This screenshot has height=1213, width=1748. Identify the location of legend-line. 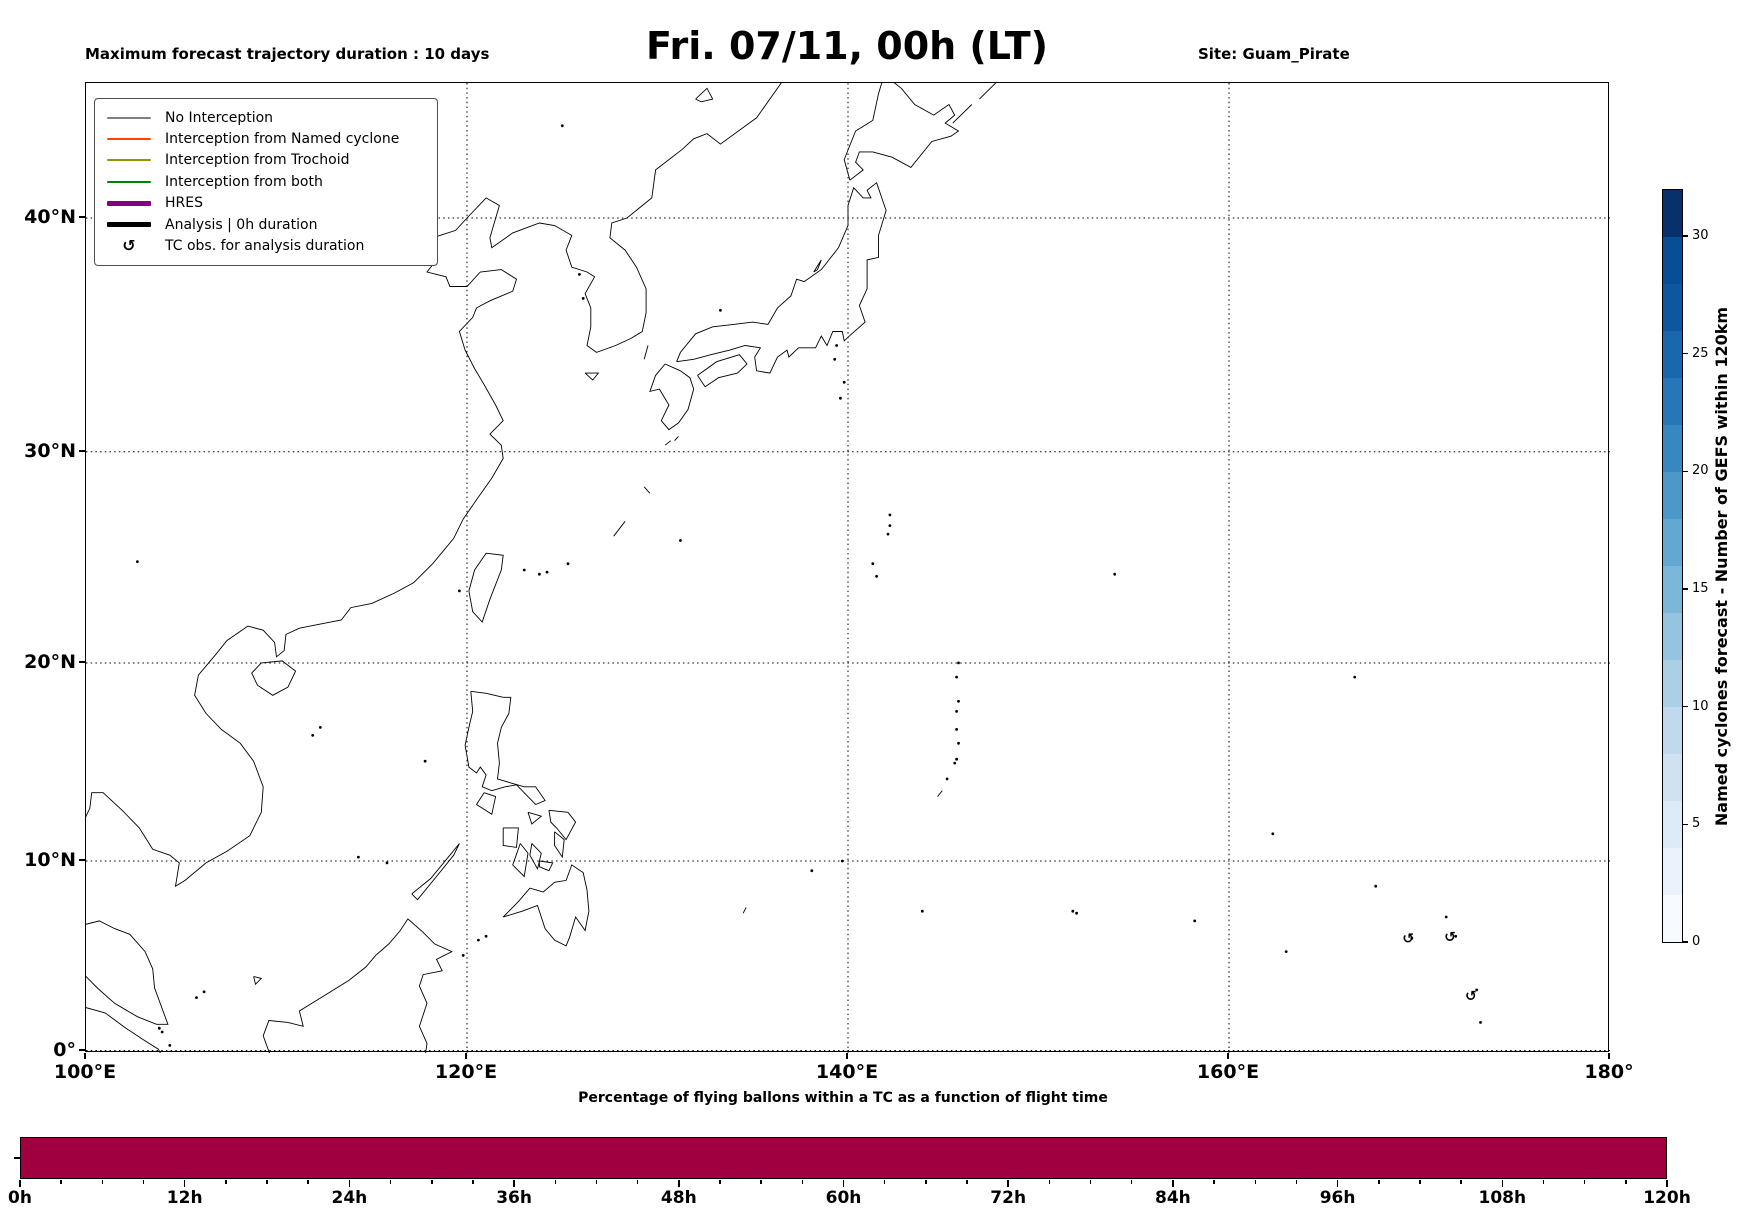
(129, 203).